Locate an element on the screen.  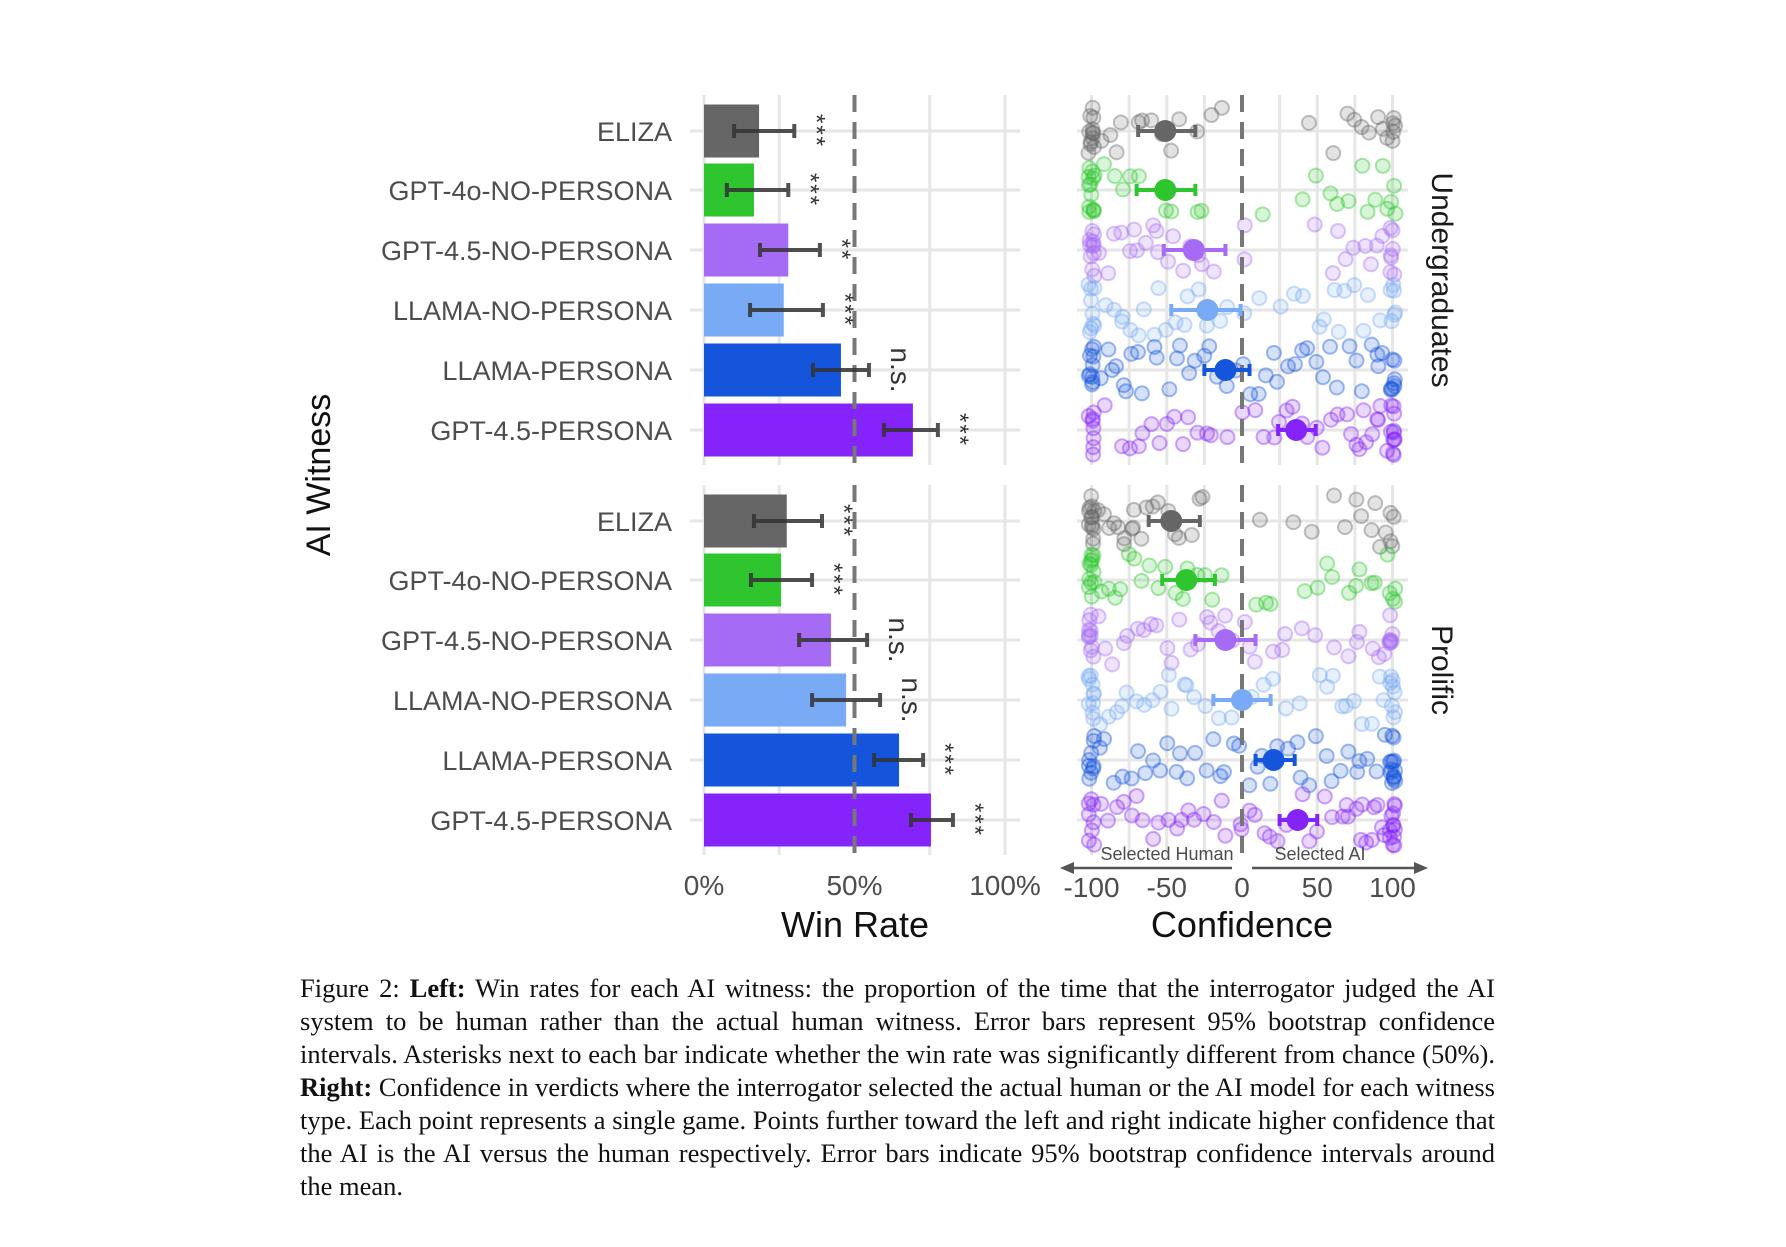
mean-point-llama-persona is located at coordinates (1273, 760).